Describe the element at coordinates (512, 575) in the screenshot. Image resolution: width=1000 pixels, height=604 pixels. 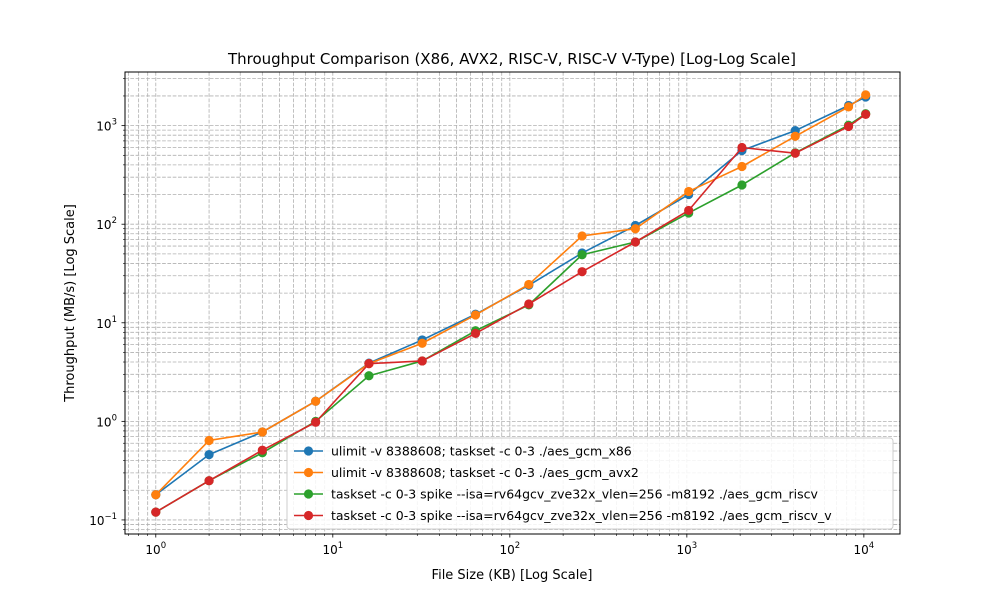
I see `x-axis-label: File Size (KB) [Log Scale]` at that location.